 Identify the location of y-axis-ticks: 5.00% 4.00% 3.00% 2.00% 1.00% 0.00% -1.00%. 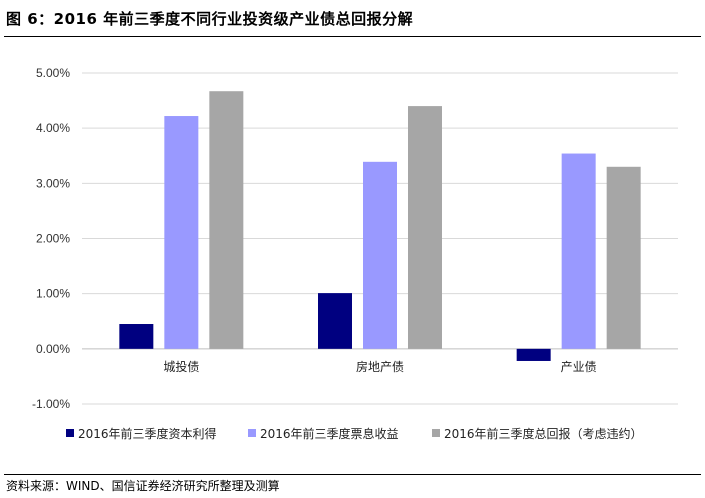
(51, 238).